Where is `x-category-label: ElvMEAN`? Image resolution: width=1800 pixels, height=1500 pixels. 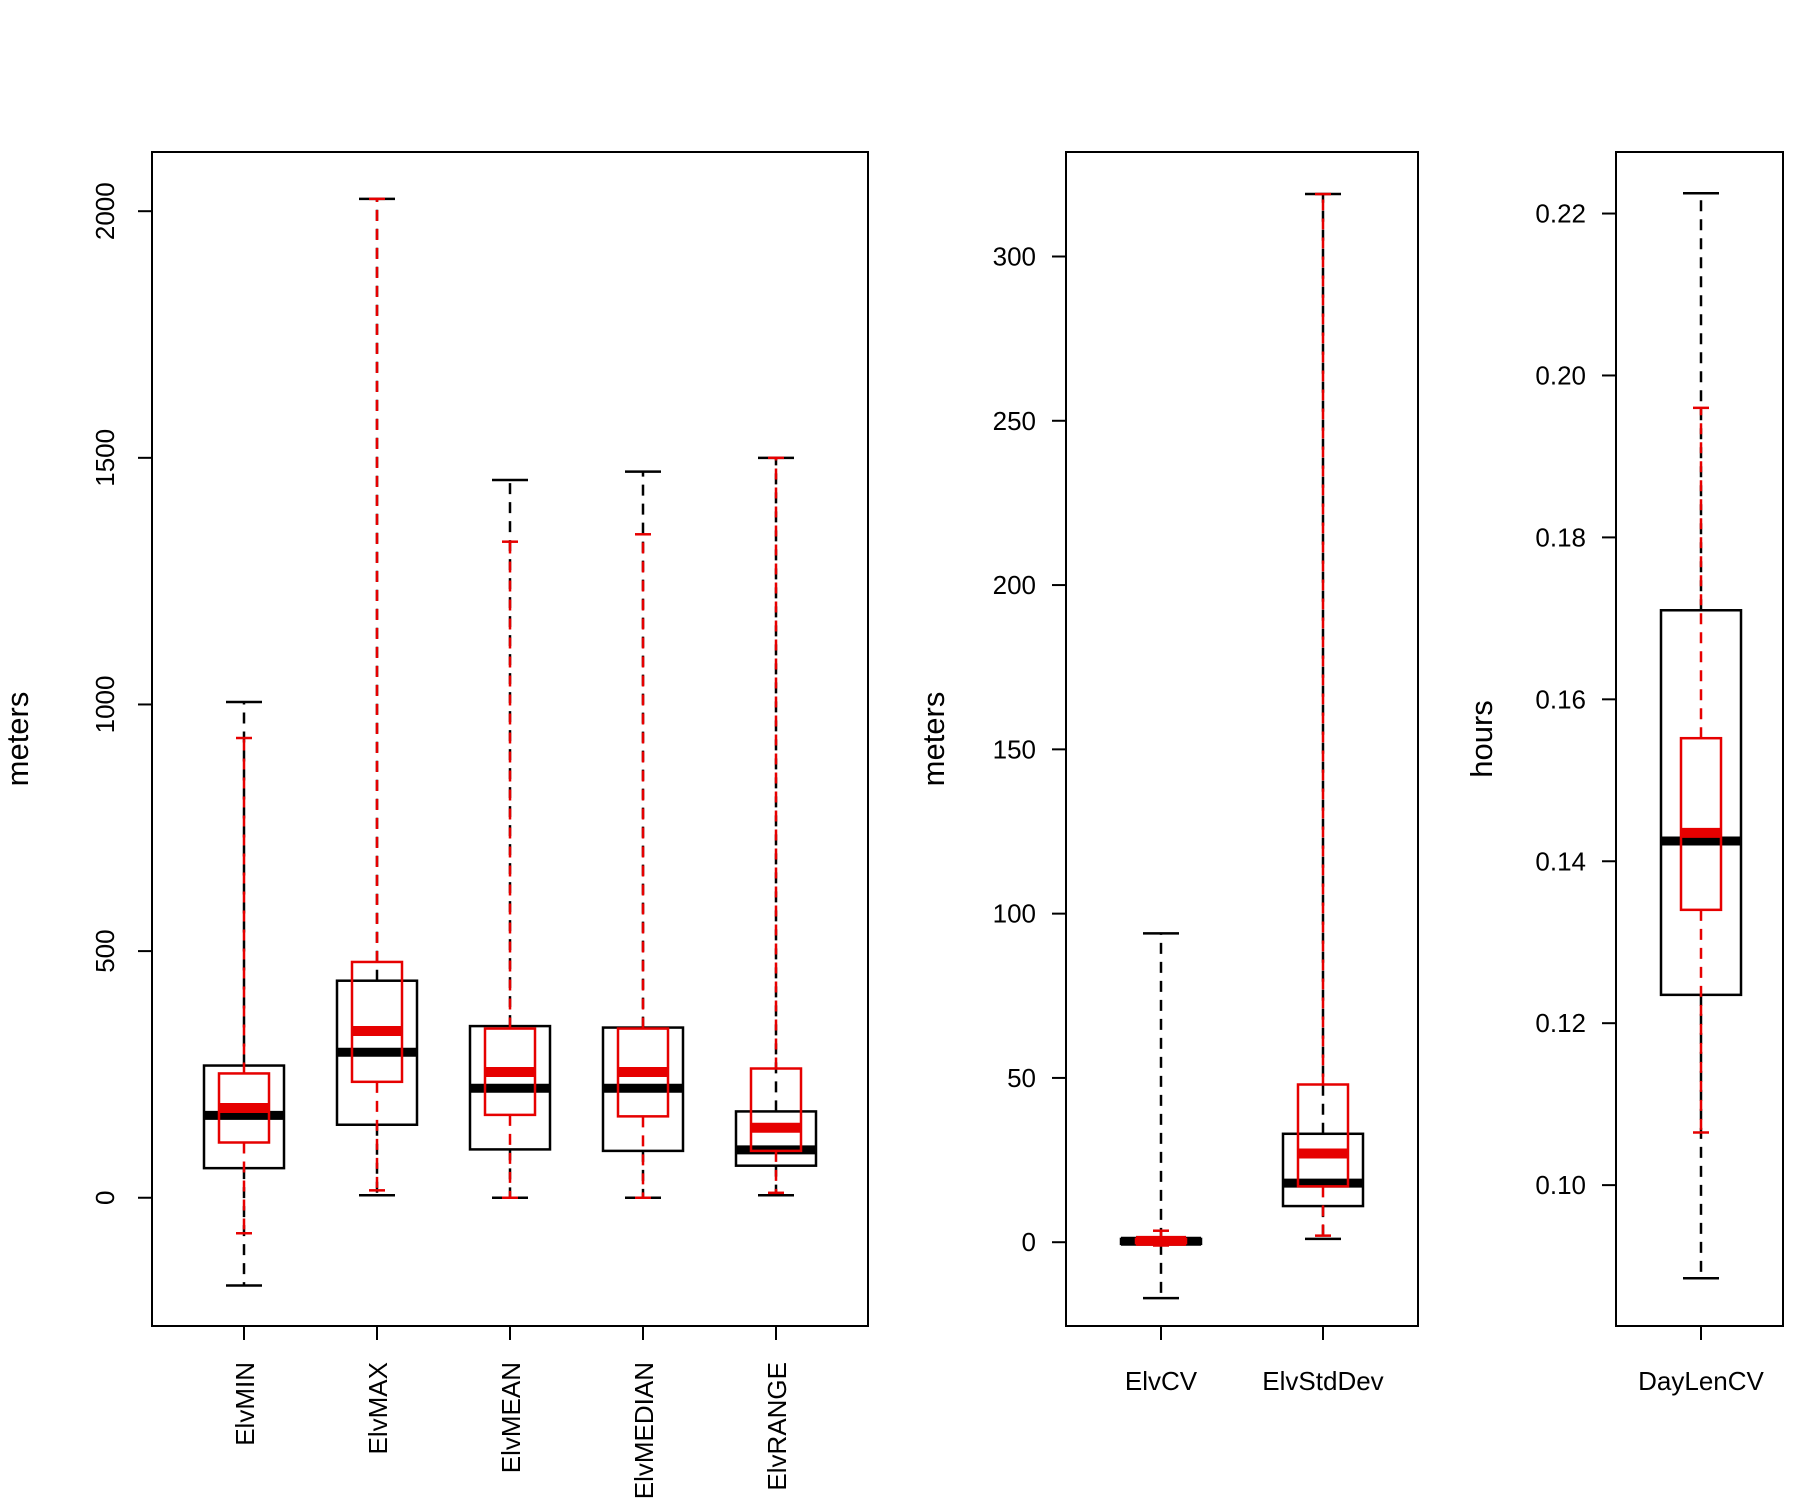
x-category-label: ElvMEAN is located at coordinates (511, 1417).